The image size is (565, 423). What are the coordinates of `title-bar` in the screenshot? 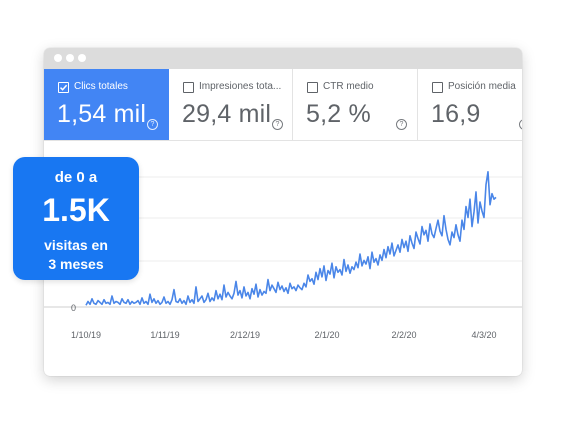 It's located at (283, 58).